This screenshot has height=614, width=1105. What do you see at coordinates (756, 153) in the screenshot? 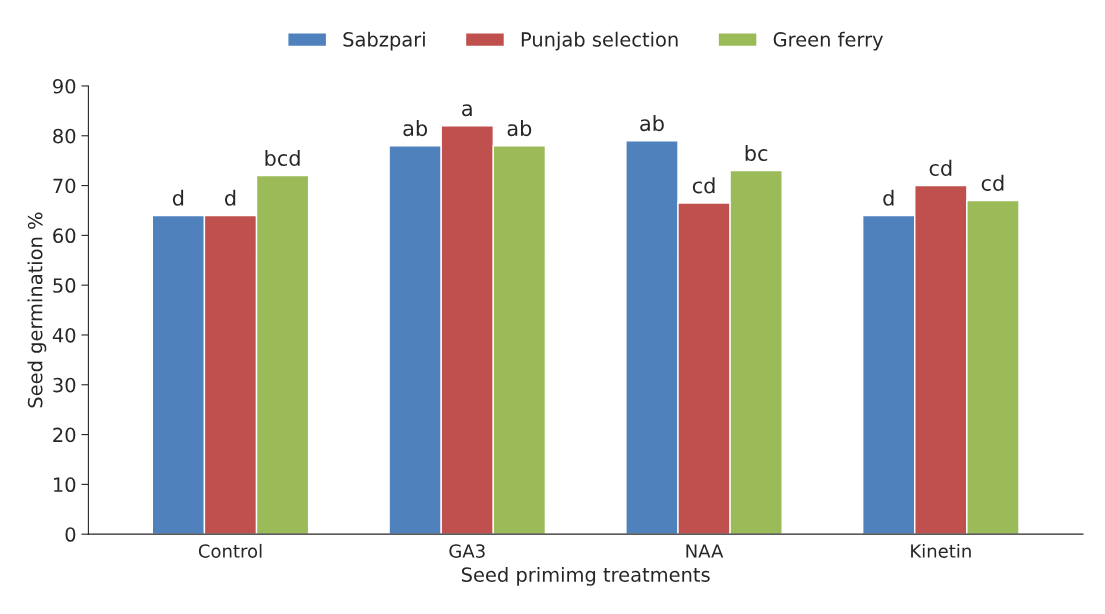
I see `data-label: bc` at bounding box center [756, 153].